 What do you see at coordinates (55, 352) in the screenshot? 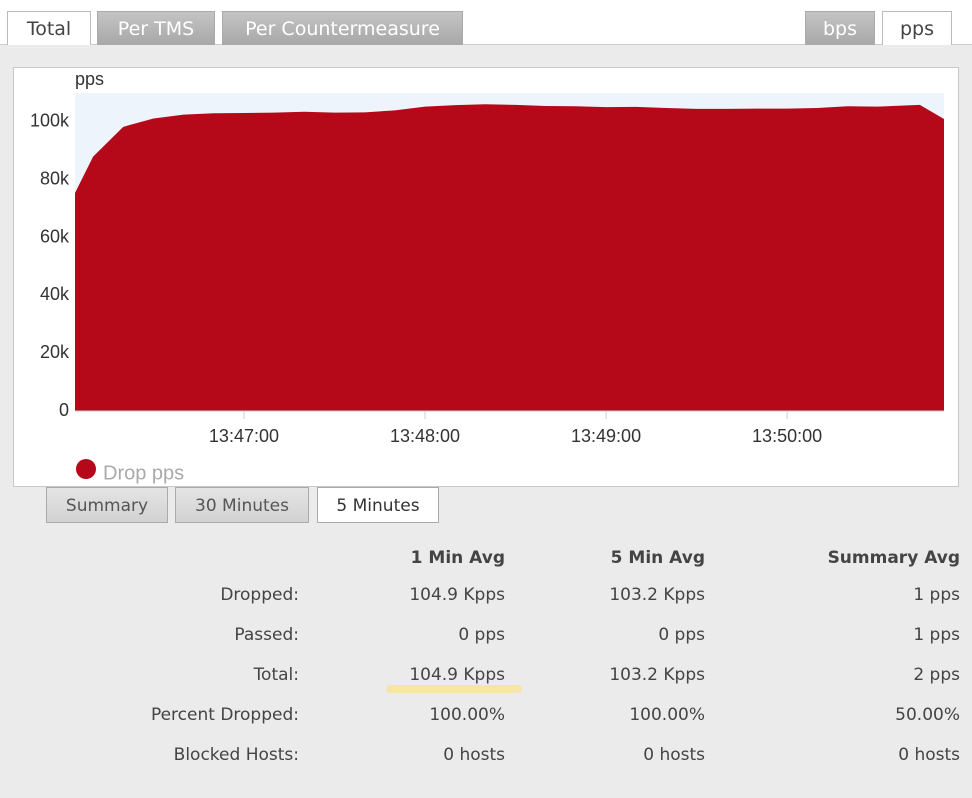
I see `y-tick-label: 20k` at bounding box center [55, 352].